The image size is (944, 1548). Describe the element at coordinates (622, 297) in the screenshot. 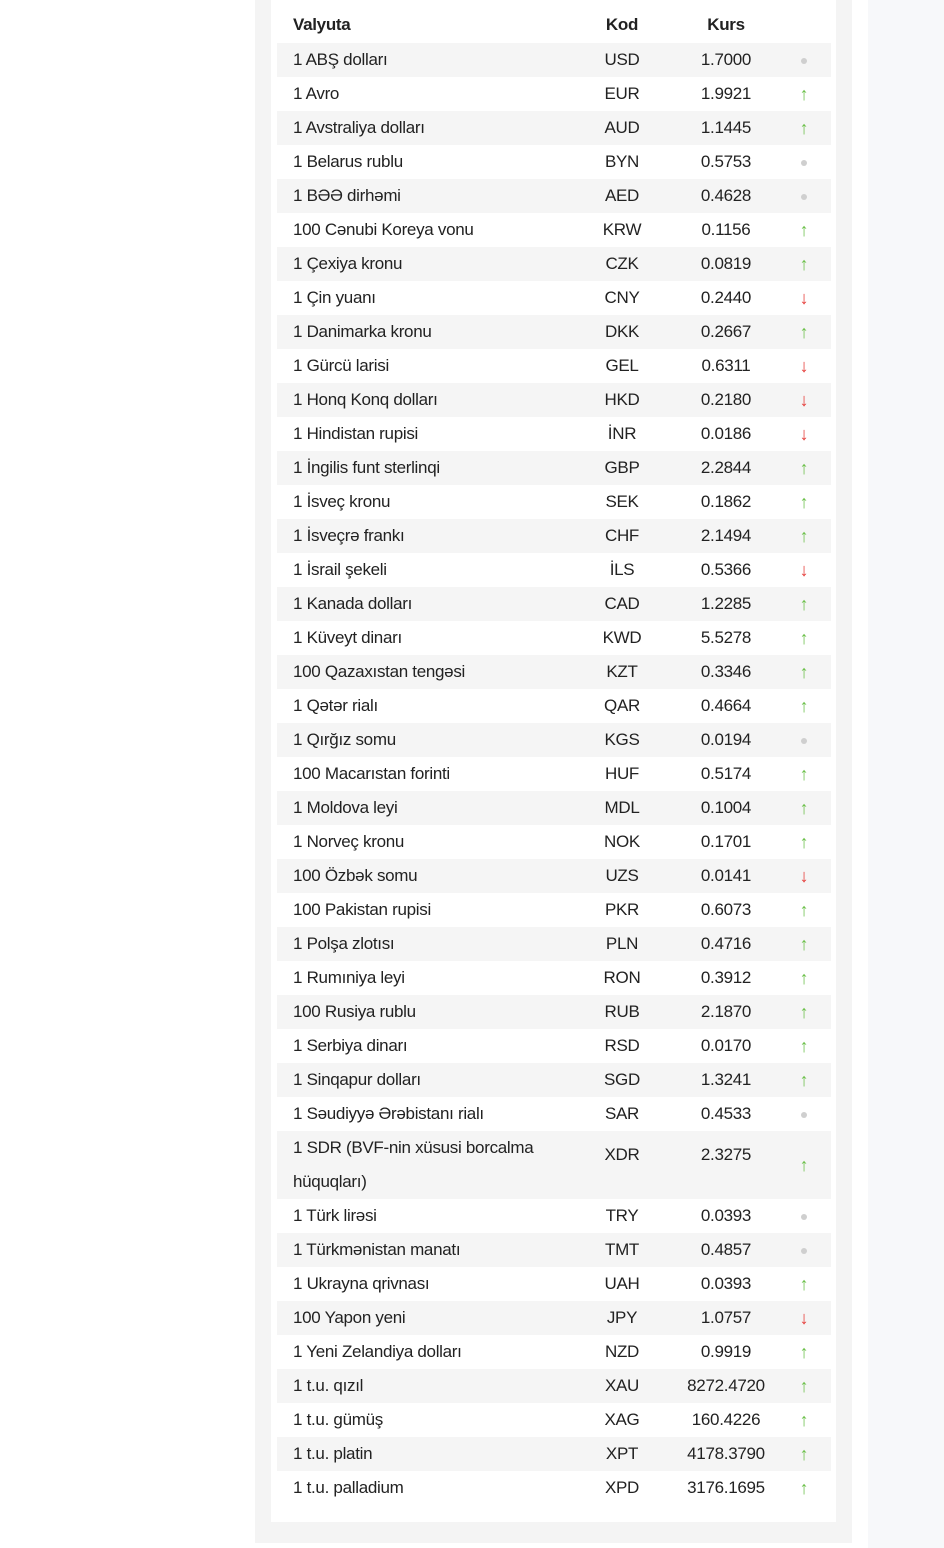

I see `currency-code: CNY` at that location.